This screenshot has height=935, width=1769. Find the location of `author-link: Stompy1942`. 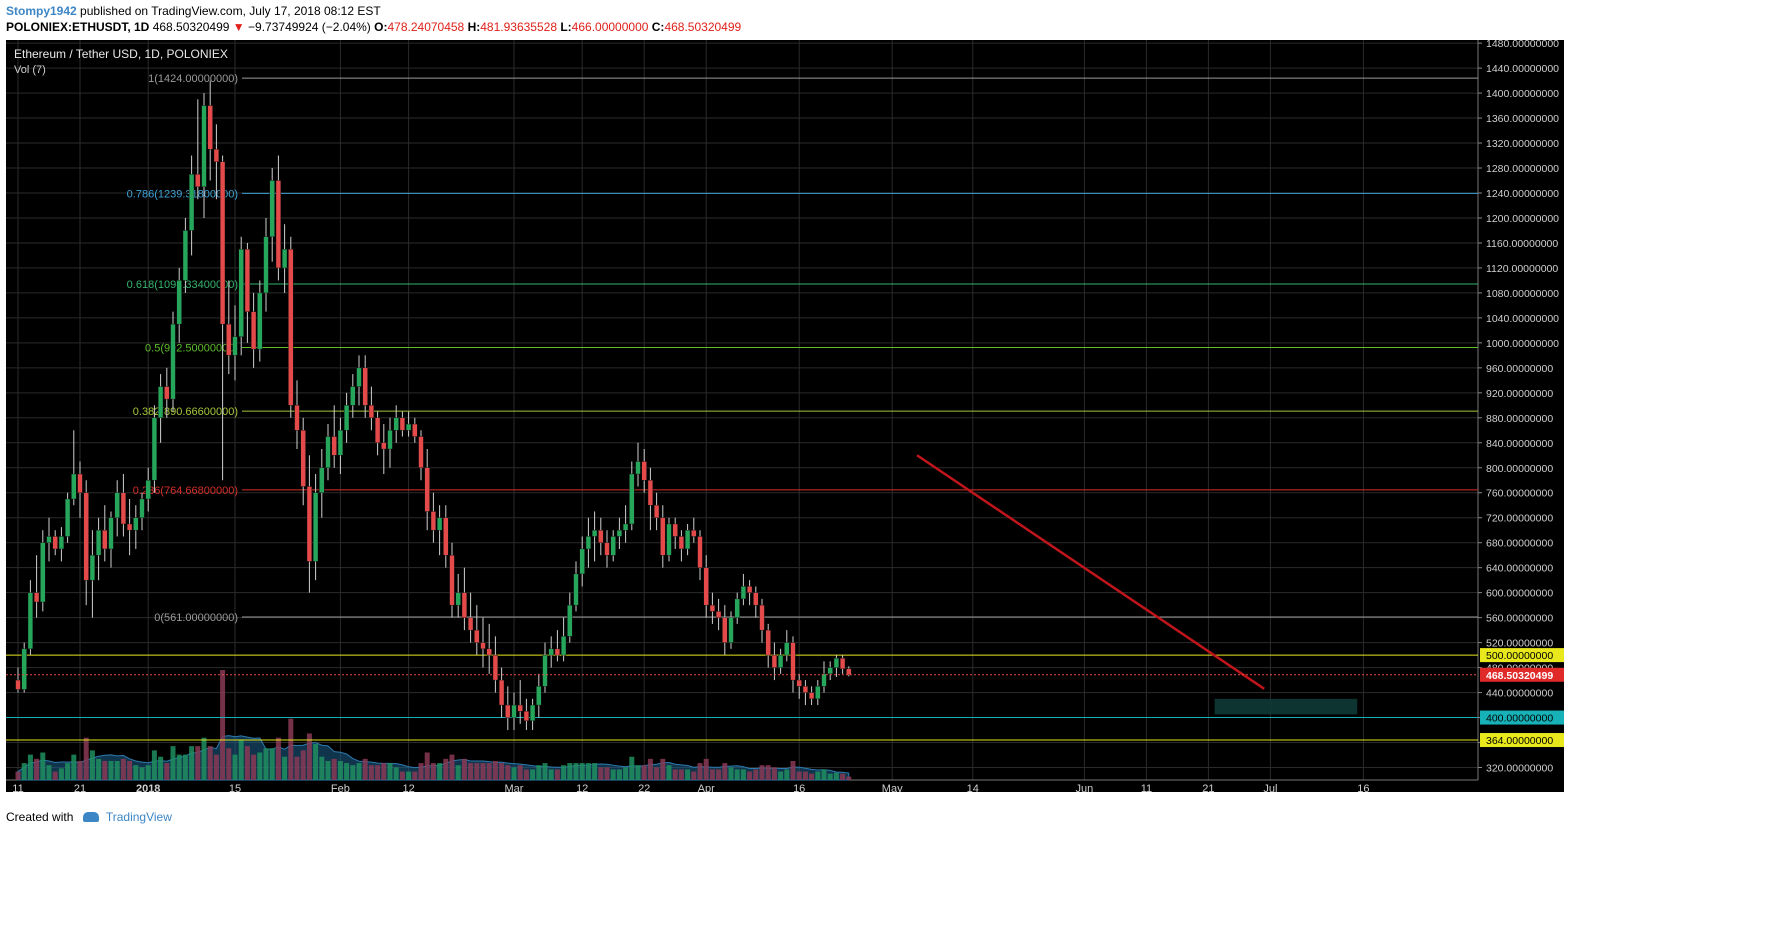

author-link: Stompy1942 is located at coordinates (41, 11).